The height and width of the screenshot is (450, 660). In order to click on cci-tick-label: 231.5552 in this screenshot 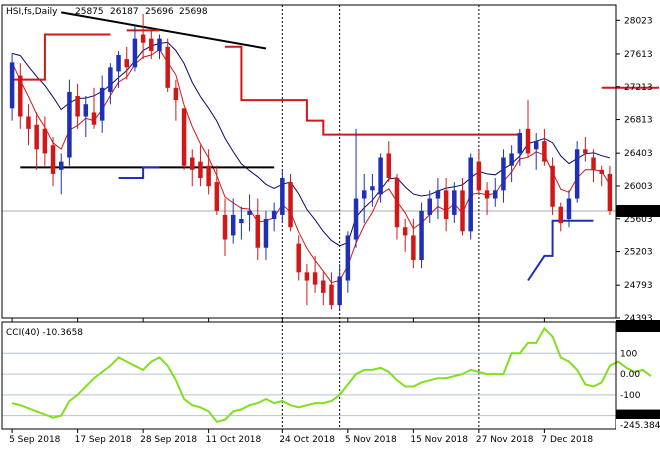, I will do `click(640, 327)`.